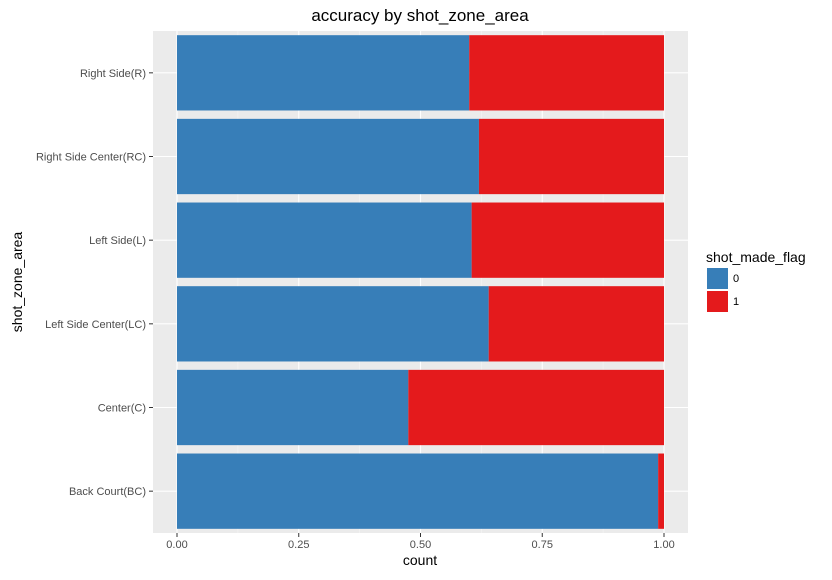 The width and height of the screenshot is (832, 580). What do you see at coordinates (736, 302) in the screenshot?
I see `legend-label: 1` at bounding box center [736, 302].